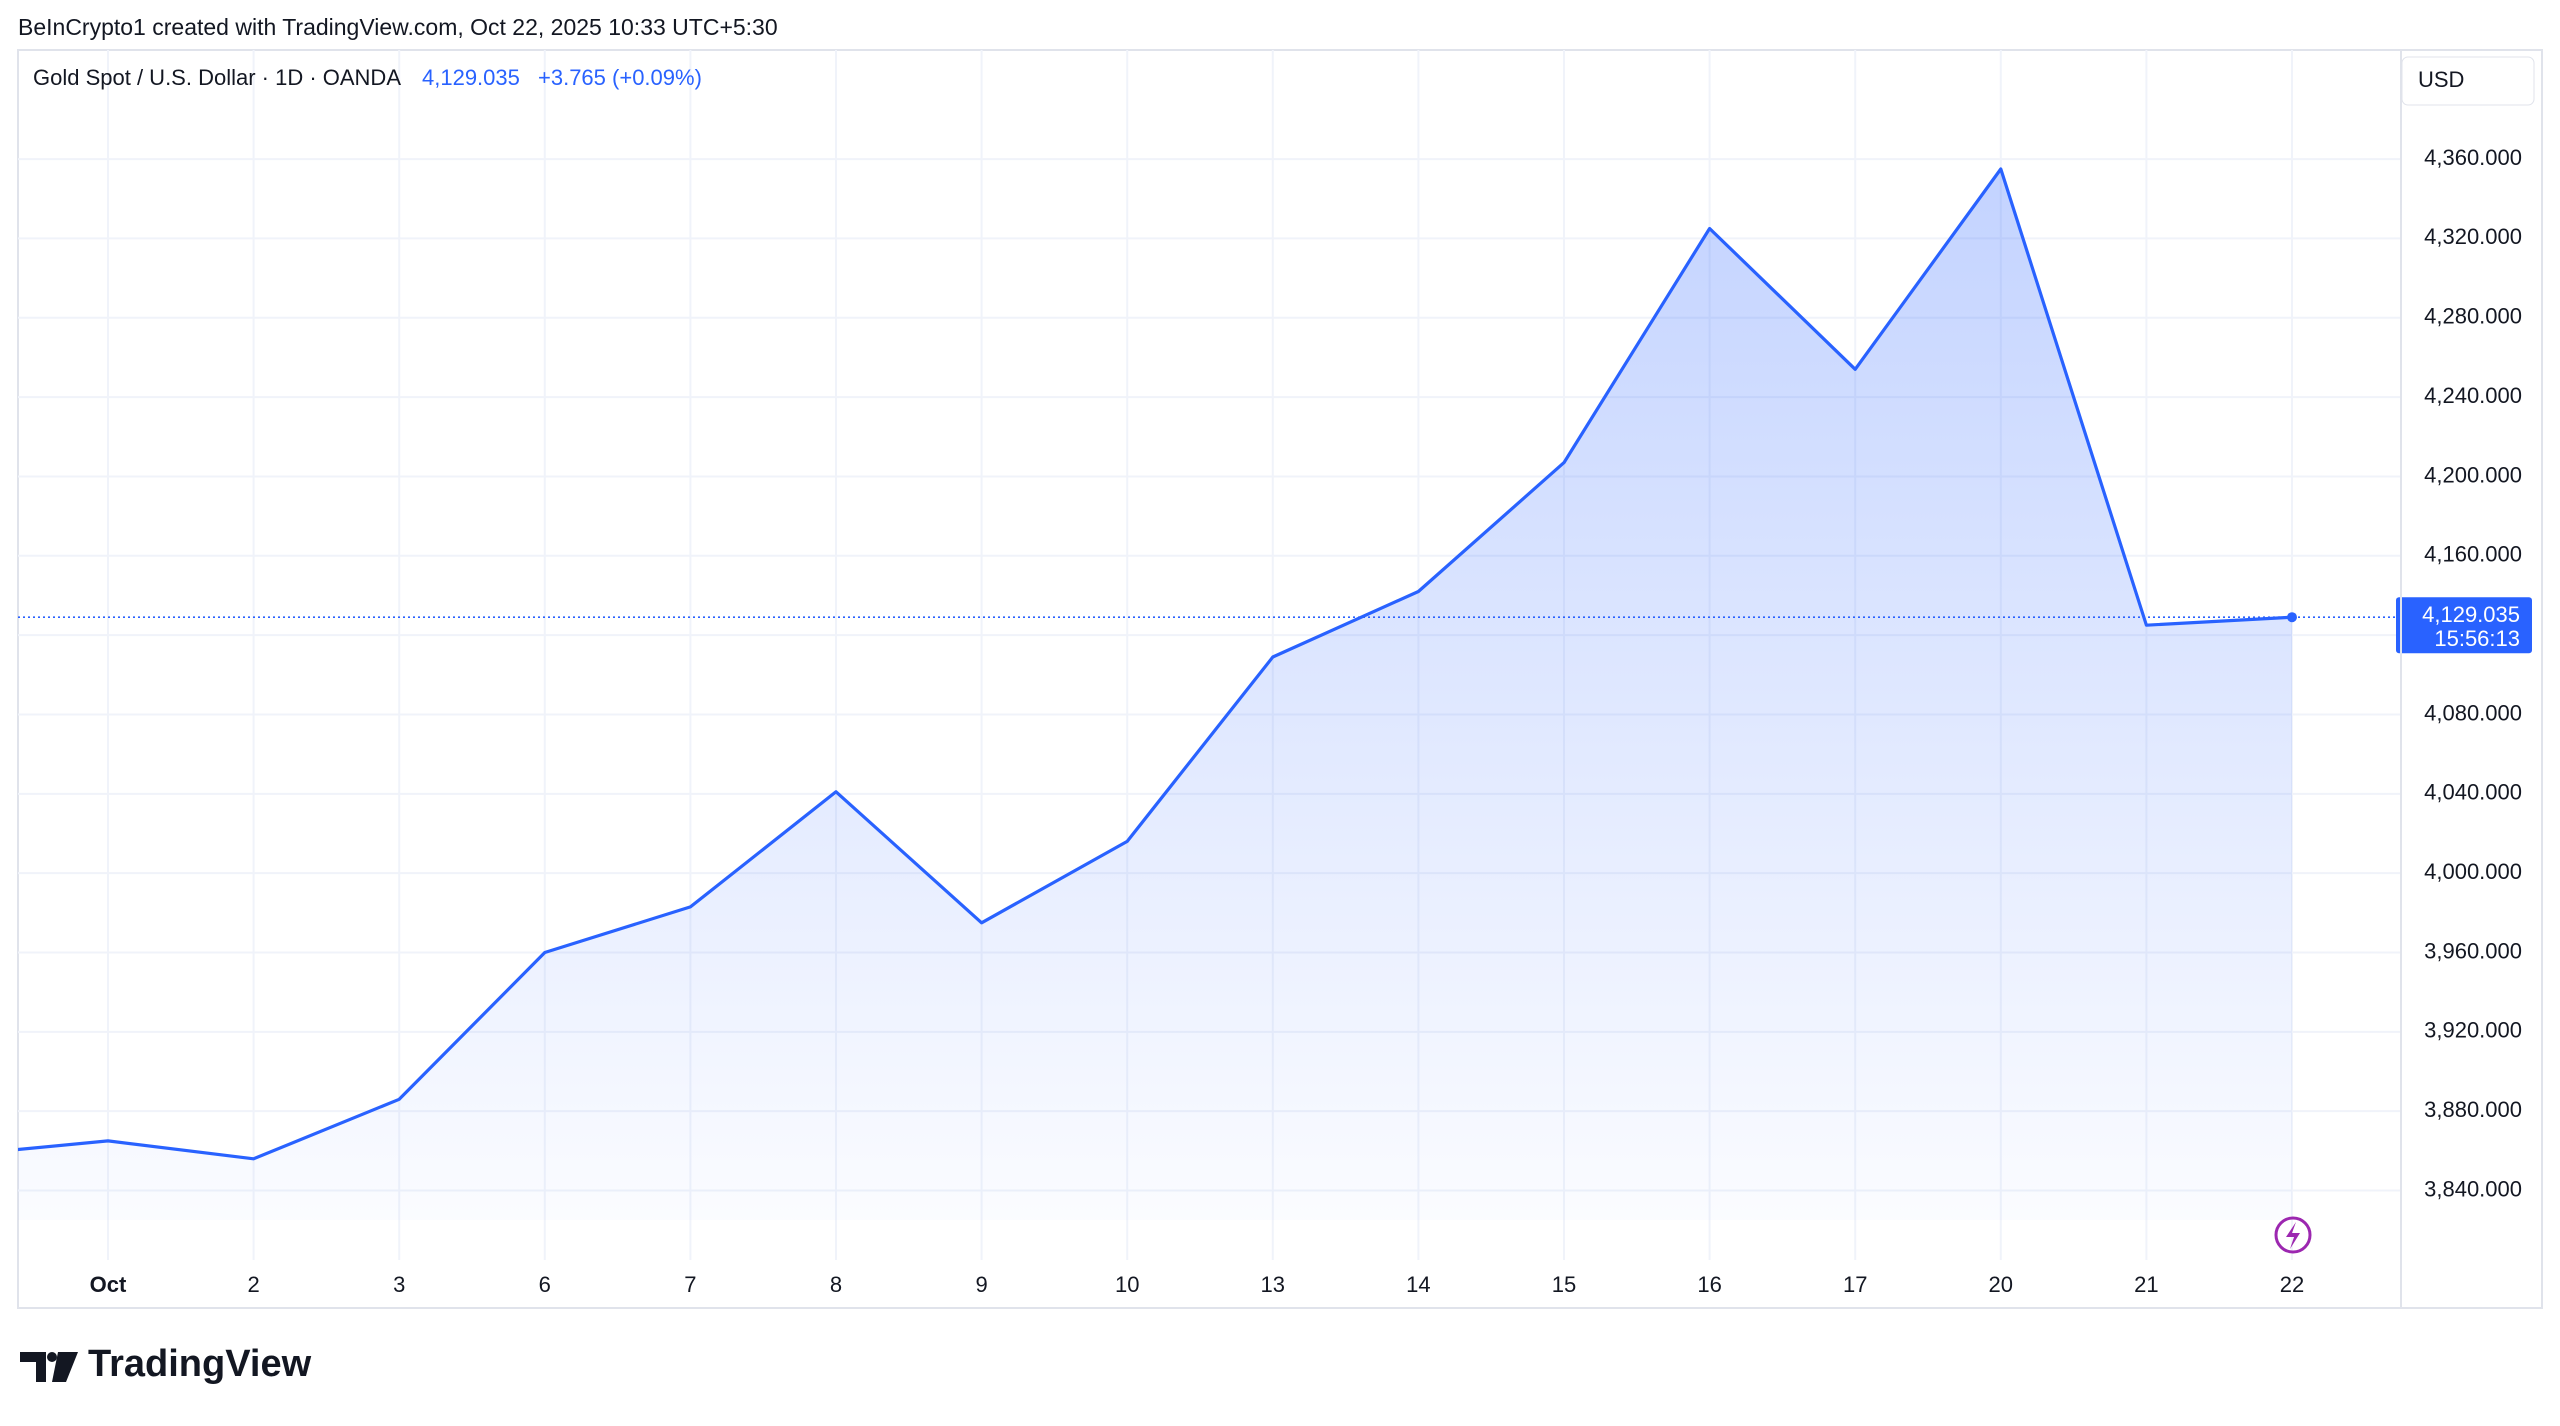 This screenshot has width=2560, height=1426. I want to click on logo-dot, so click(52, 1357).